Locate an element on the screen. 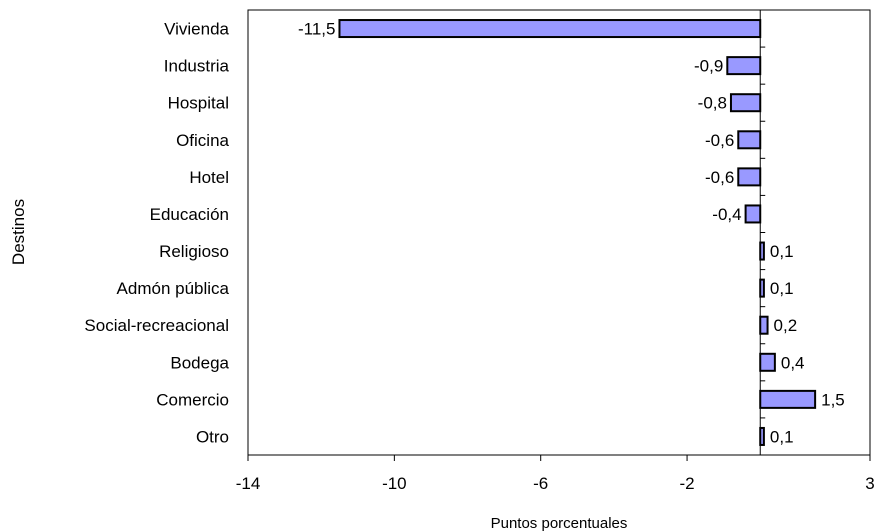 Image resolution: width=878 pixels, height=531 pixels. x-tick-label: -6 is located at coordinates (540, 483).